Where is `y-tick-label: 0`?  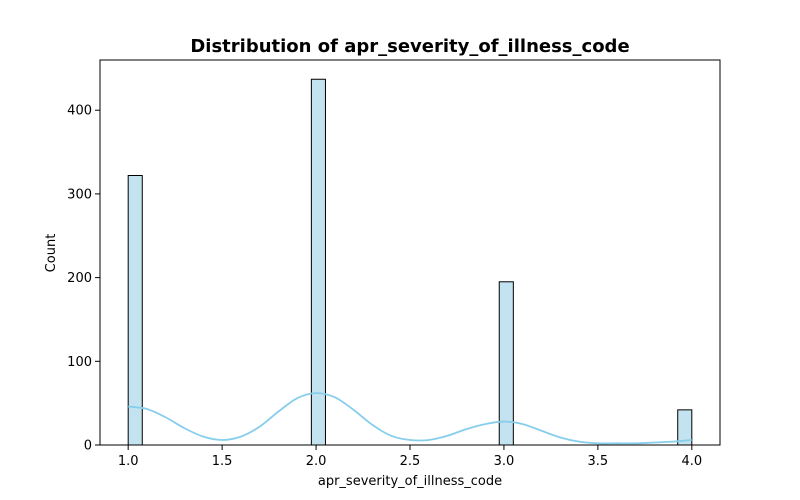 y-tick-label: 0 is located at coordinates (88, 446).